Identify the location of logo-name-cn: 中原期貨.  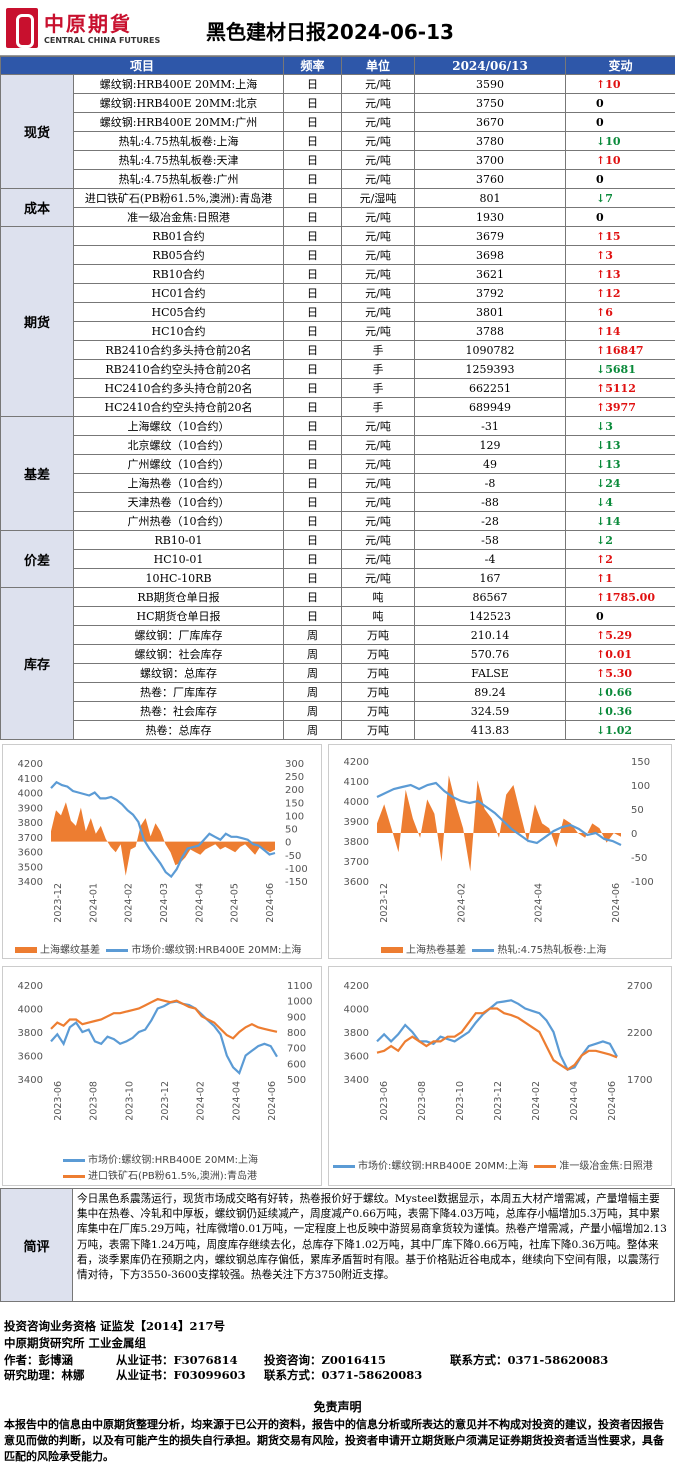
(88, 24).